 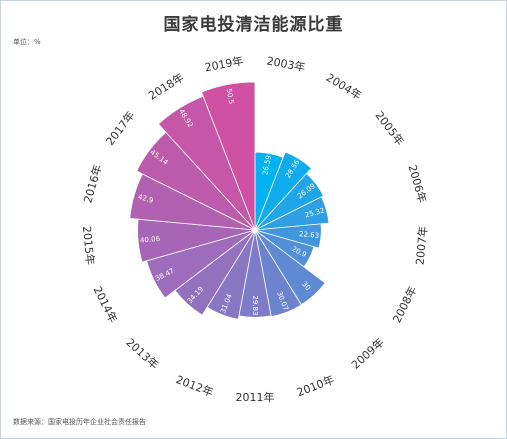 I want to click on center-dot, so click(x=255, y=230).